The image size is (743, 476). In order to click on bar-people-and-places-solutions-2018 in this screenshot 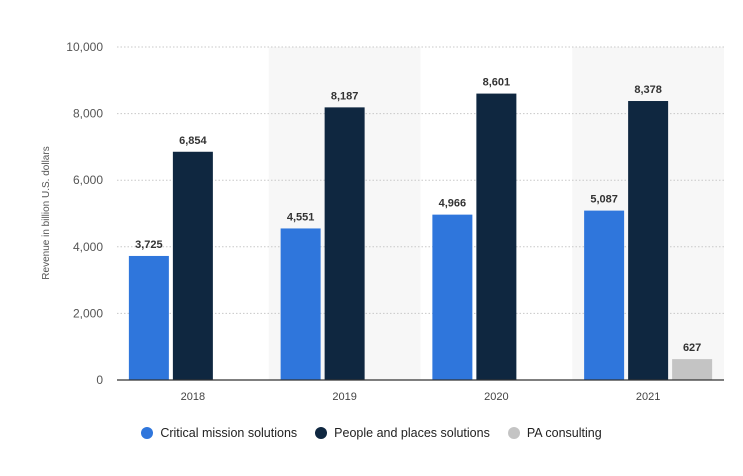, I will do `click(192, 265)`.